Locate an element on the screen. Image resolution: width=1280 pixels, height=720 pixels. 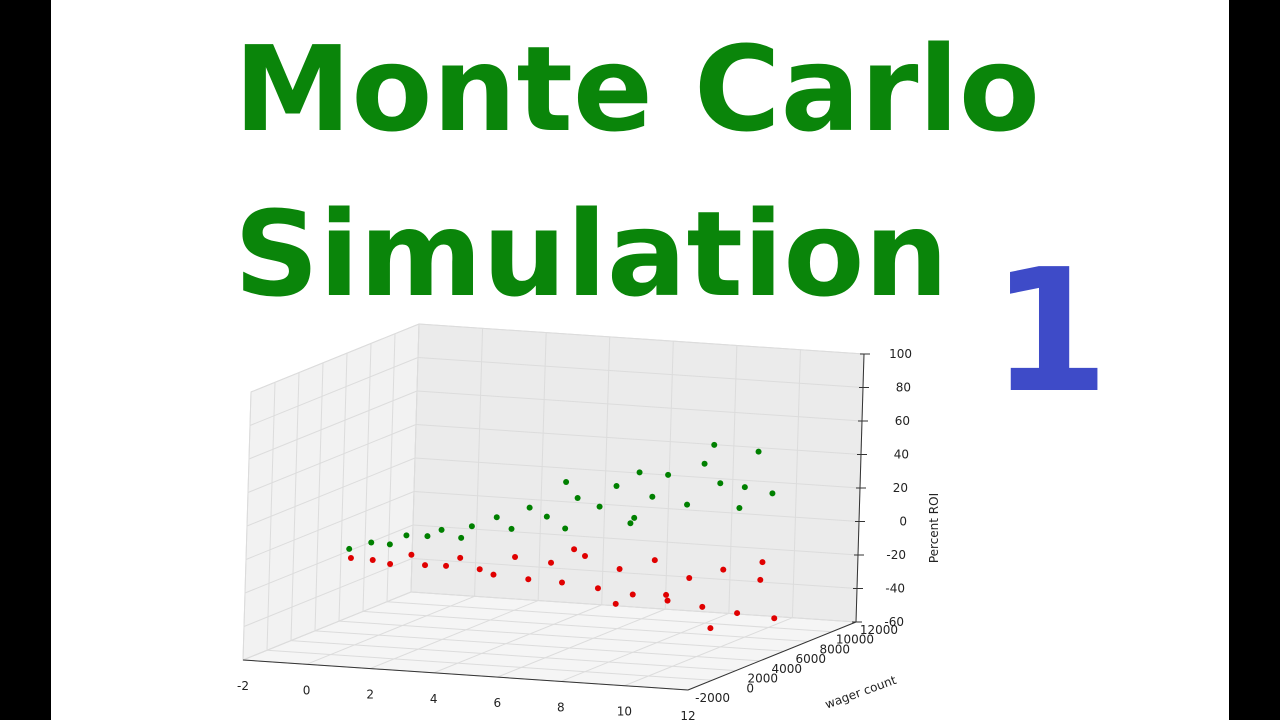
z-tick-label: 20 is located at coordinates (900, 488).